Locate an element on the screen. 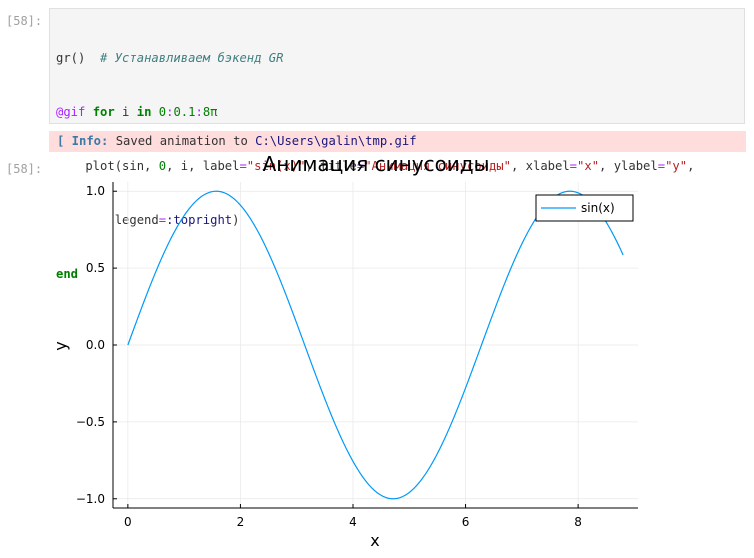 This screenshot has width=754, height=558. code-macro: @gif is located at coordinates (71, 112).